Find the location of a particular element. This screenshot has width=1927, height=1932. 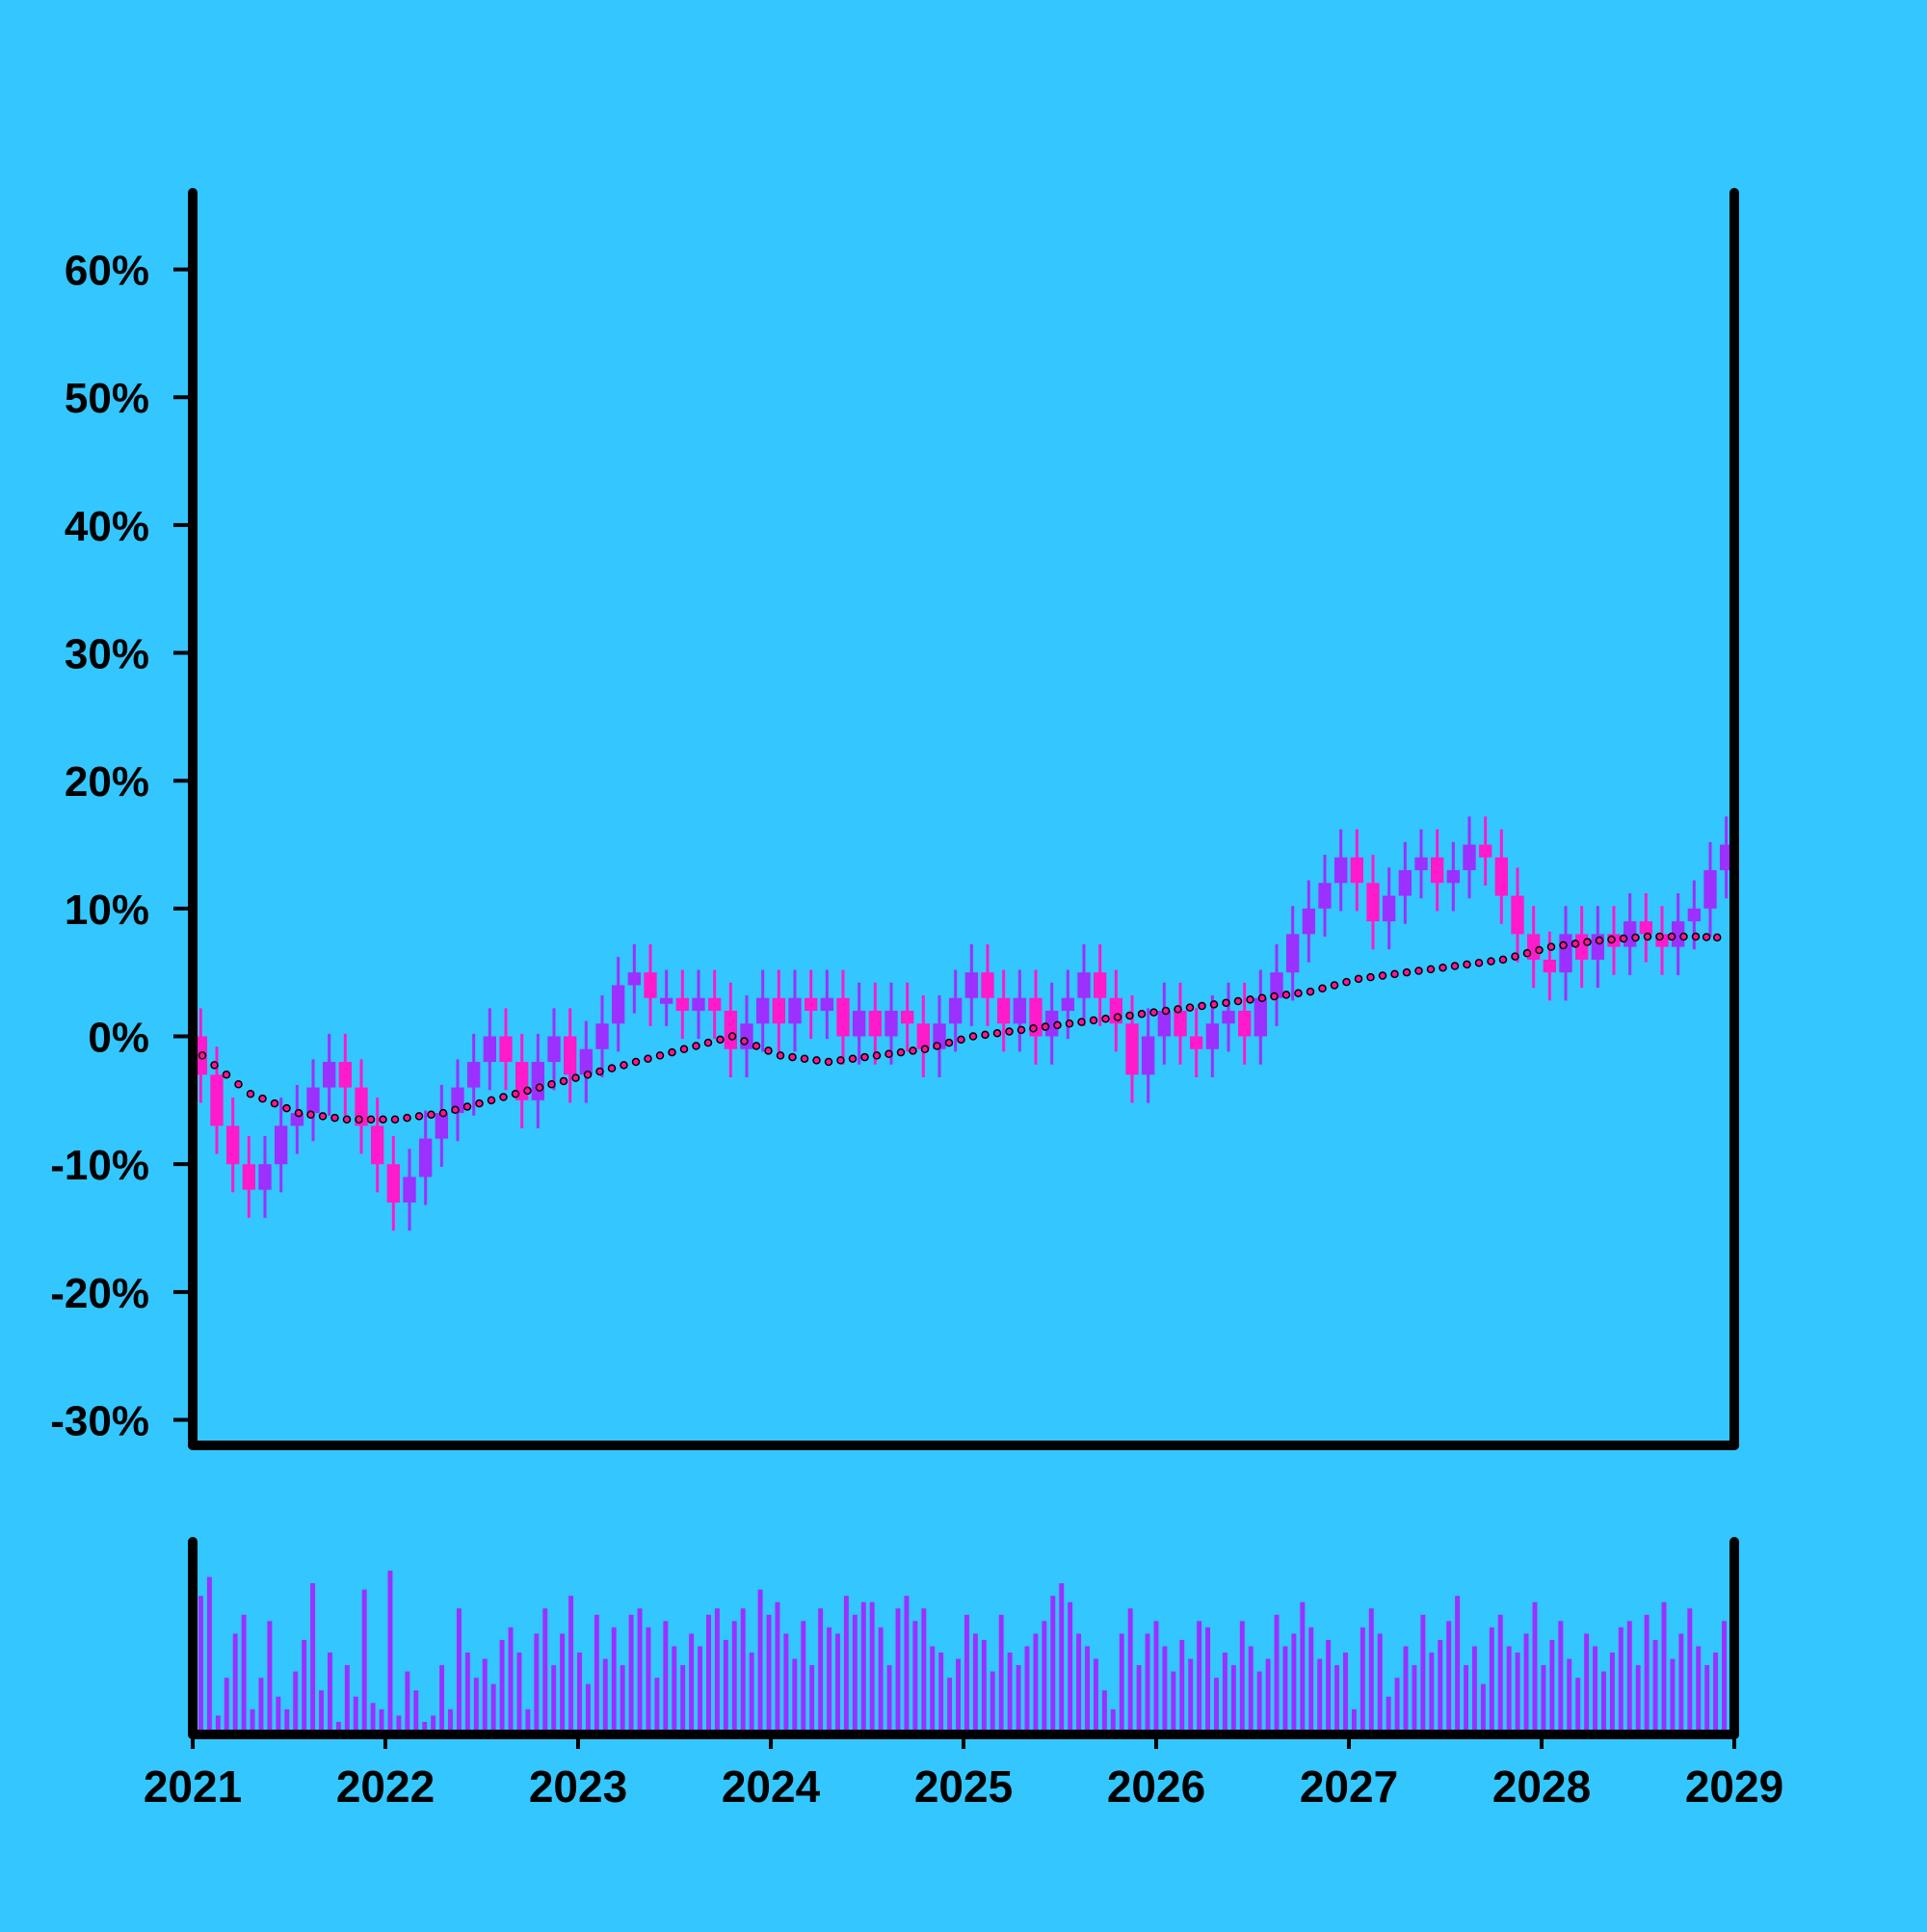

y-tick-label: -30% is located at coordinates (99, 1420).